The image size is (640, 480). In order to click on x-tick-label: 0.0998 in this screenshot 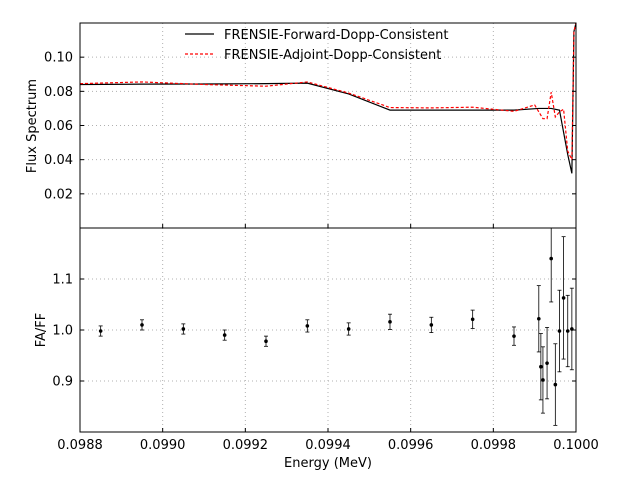, I will do `click(494, 445)`.